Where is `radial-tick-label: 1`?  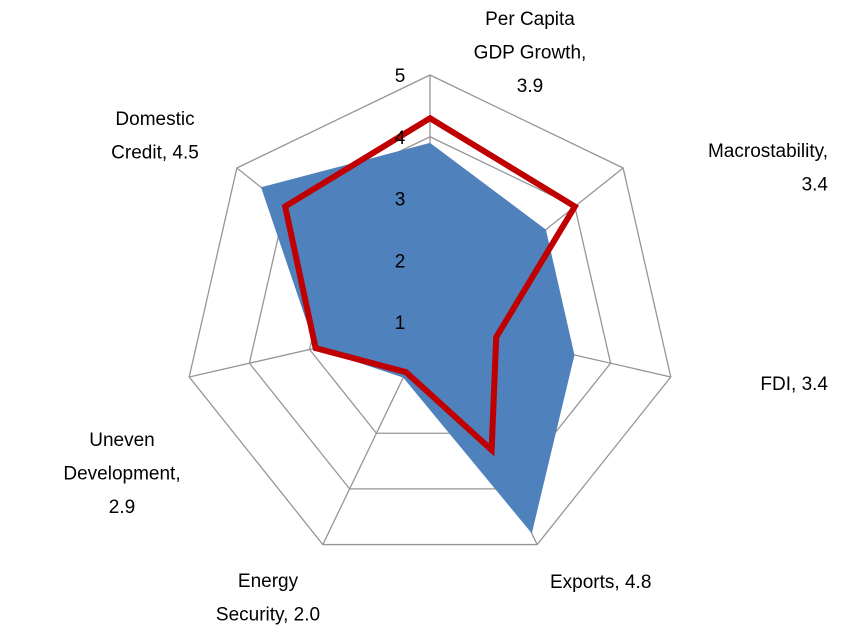
radial-tick-label: 1 is located at coordinates (400, 323).